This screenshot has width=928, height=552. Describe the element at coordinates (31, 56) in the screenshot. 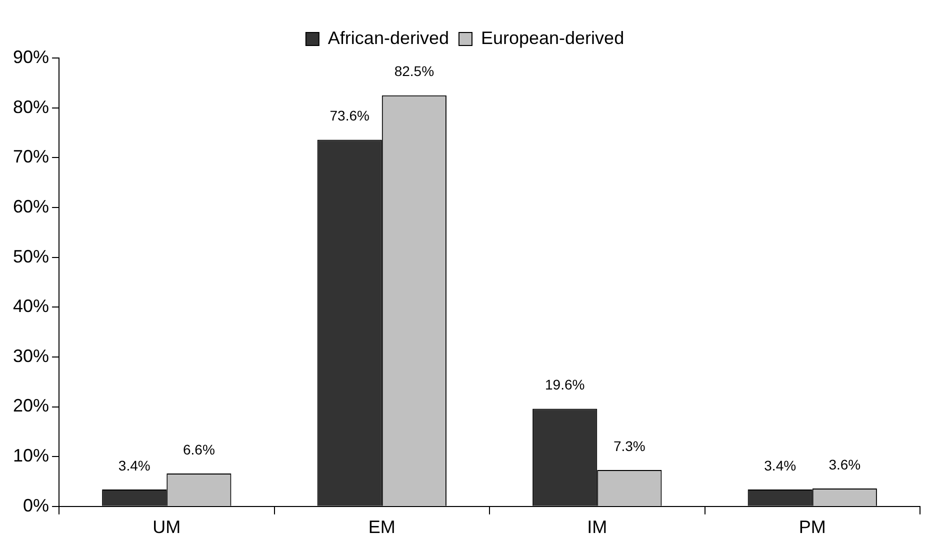

I see `y-tick-label: 90%` at that location.